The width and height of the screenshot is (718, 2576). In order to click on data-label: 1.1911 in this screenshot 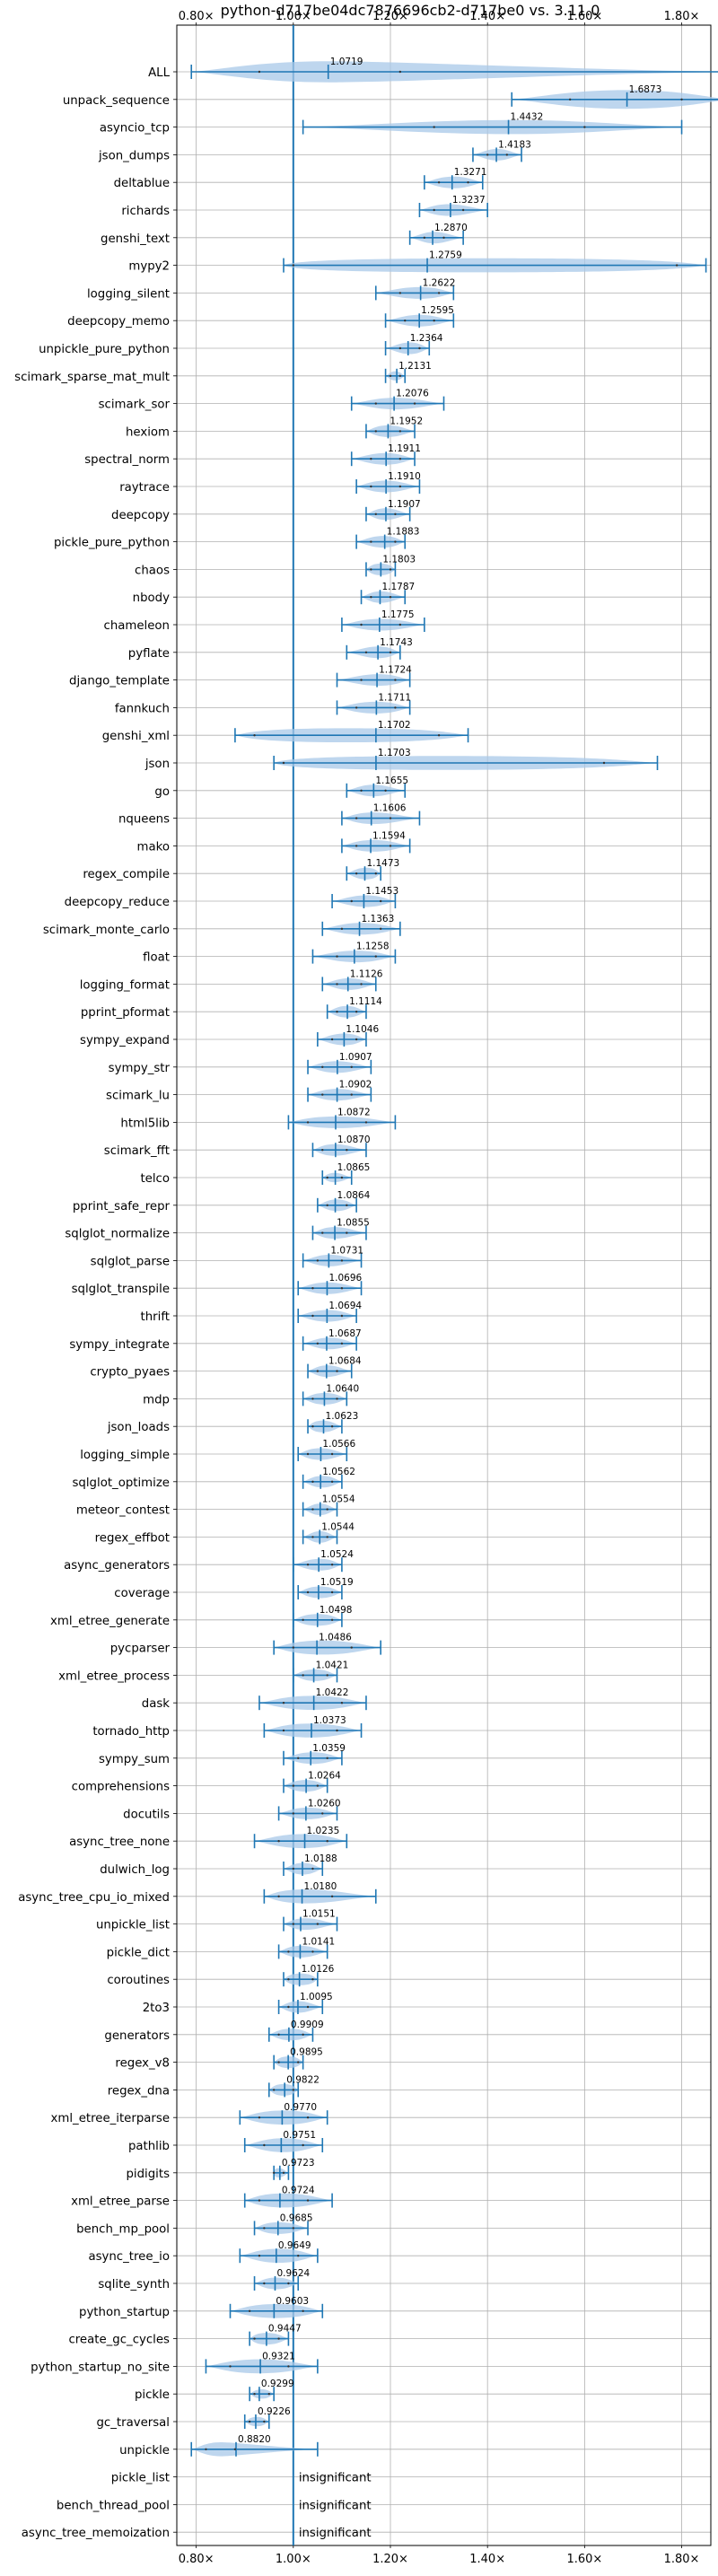, I will do `click(404, 448)`.